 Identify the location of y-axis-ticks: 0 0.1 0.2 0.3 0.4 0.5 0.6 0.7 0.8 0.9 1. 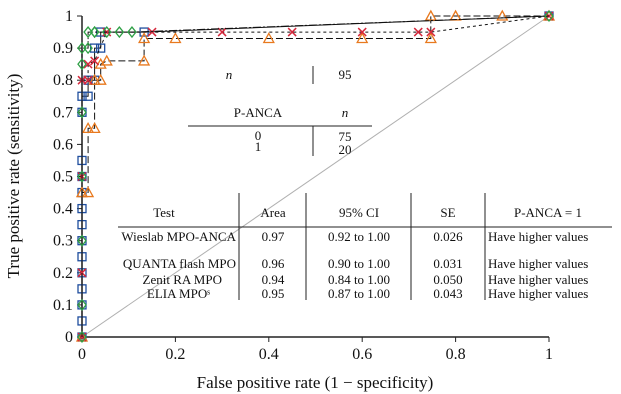
(67, 177).